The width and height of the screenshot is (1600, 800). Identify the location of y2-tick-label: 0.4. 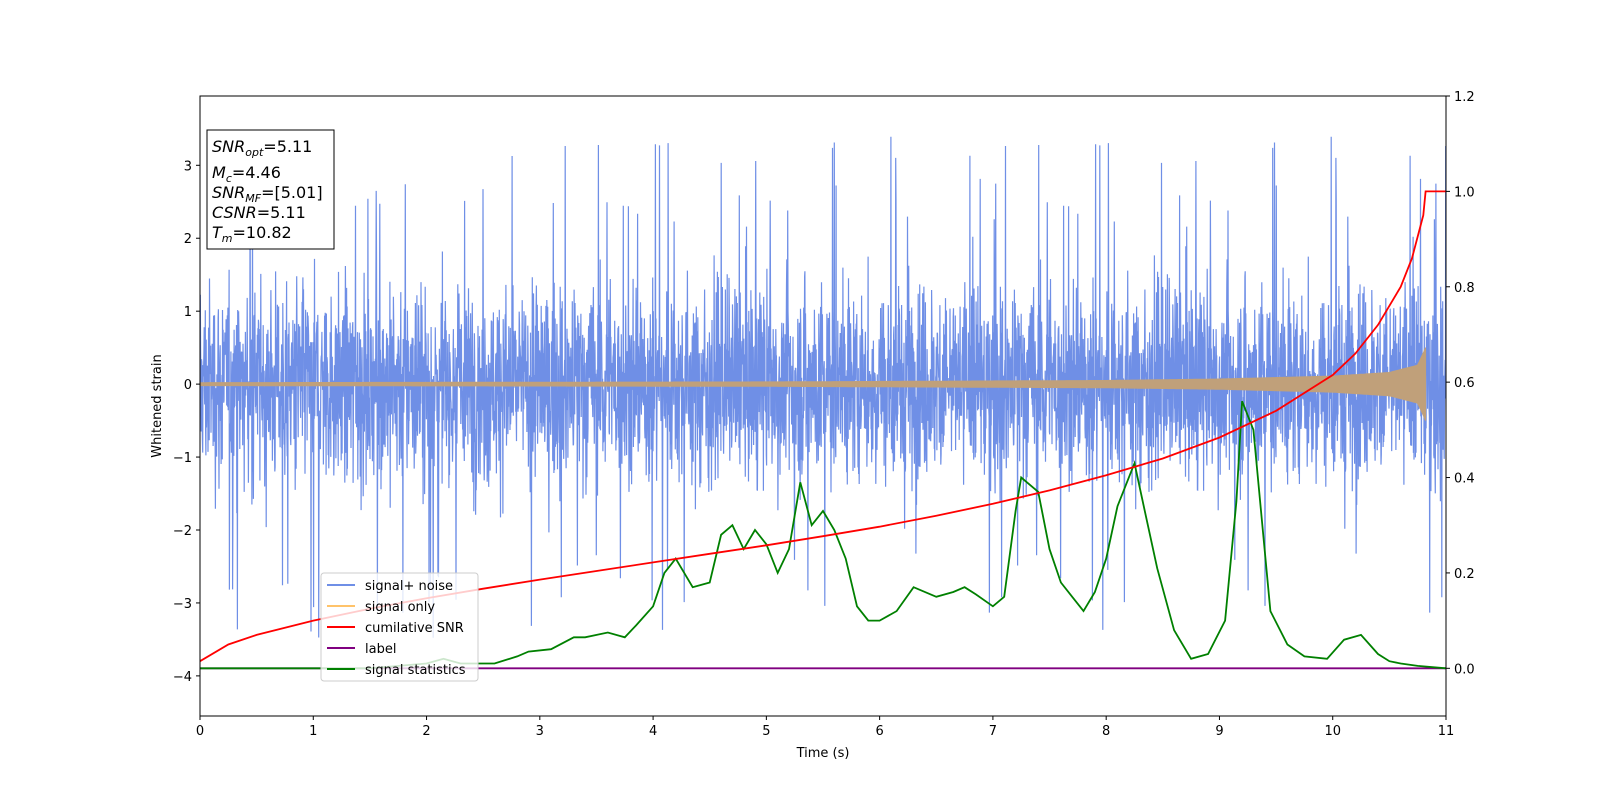
(1464, 479).